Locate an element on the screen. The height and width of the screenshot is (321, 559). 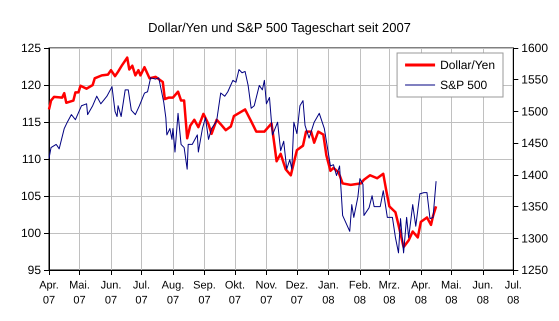
y-tick-label: 120 is located at coordinates (31, 85).